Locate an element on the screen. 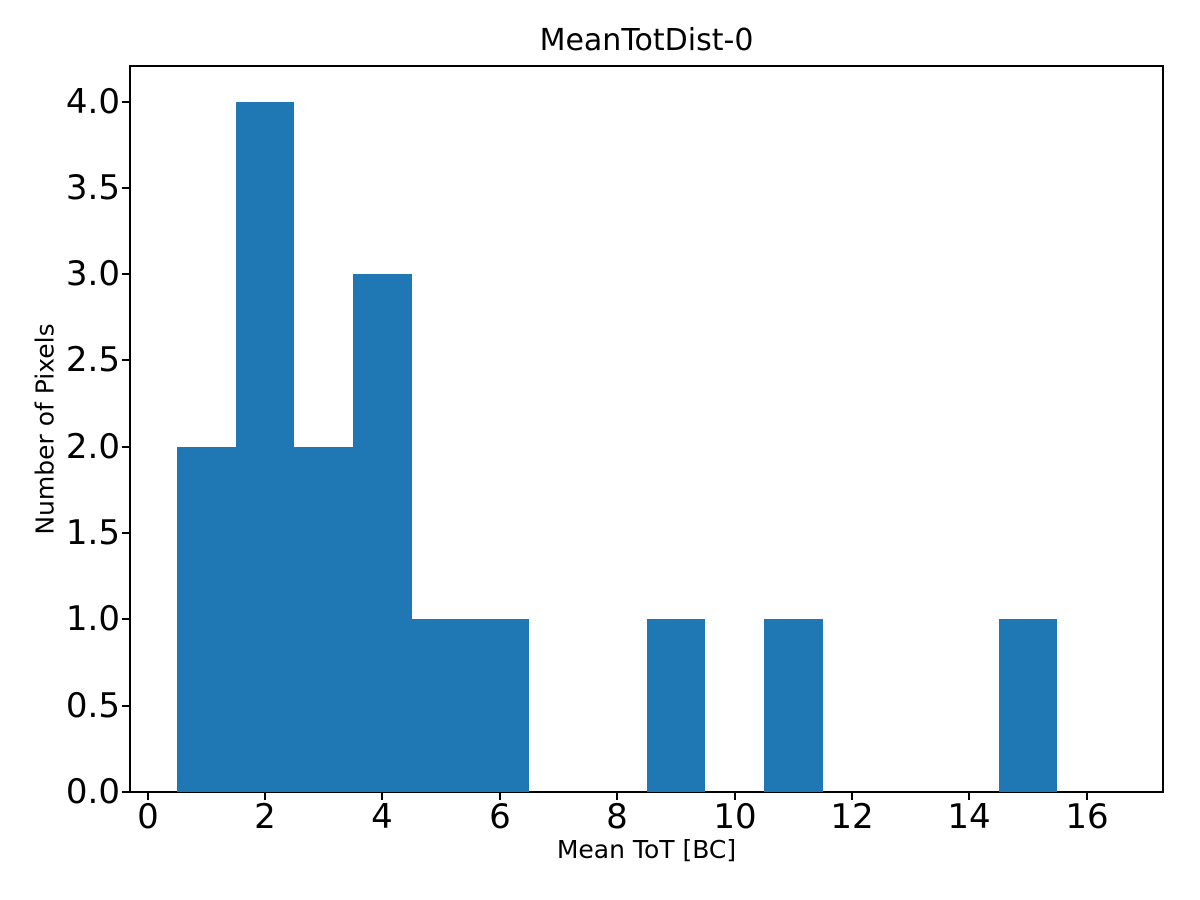  x-tick-label: 0 is located at coordinates (148, 817).